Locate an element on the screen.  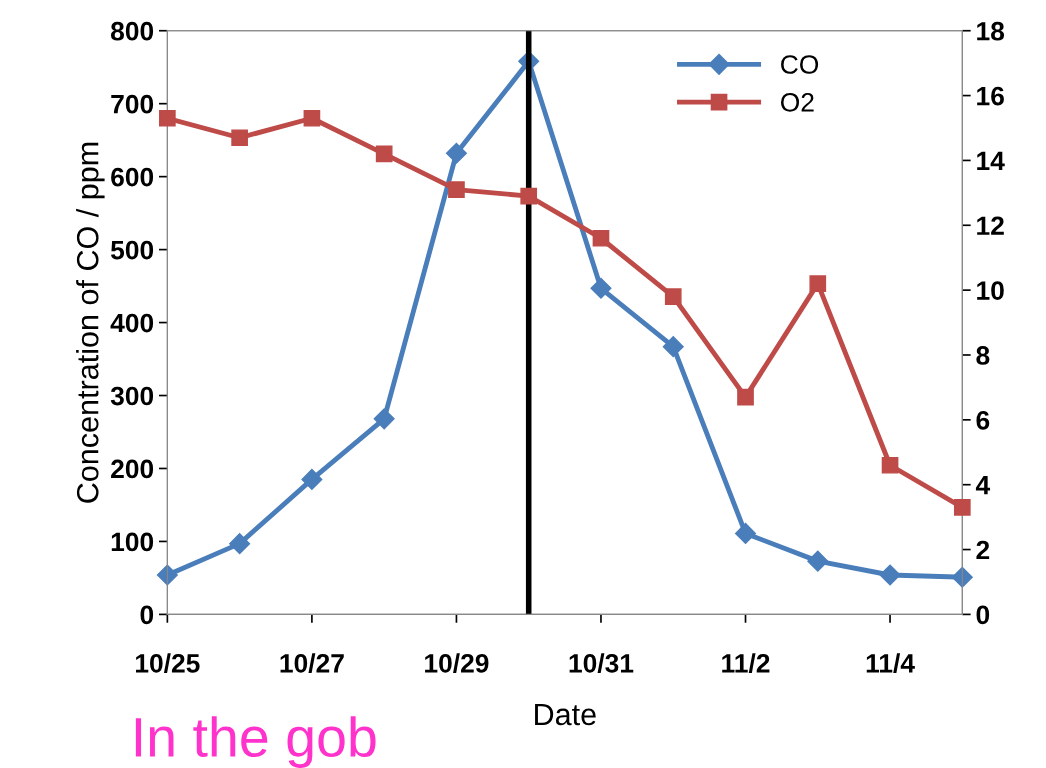
y-tick-label: 200 is located at coordinates (132, 469).